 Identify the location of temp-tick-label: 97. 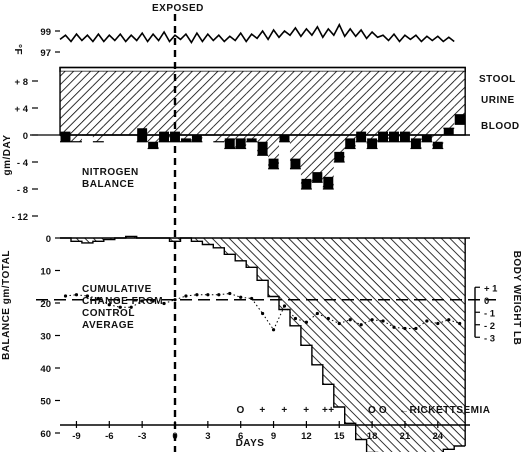
(45, 53).